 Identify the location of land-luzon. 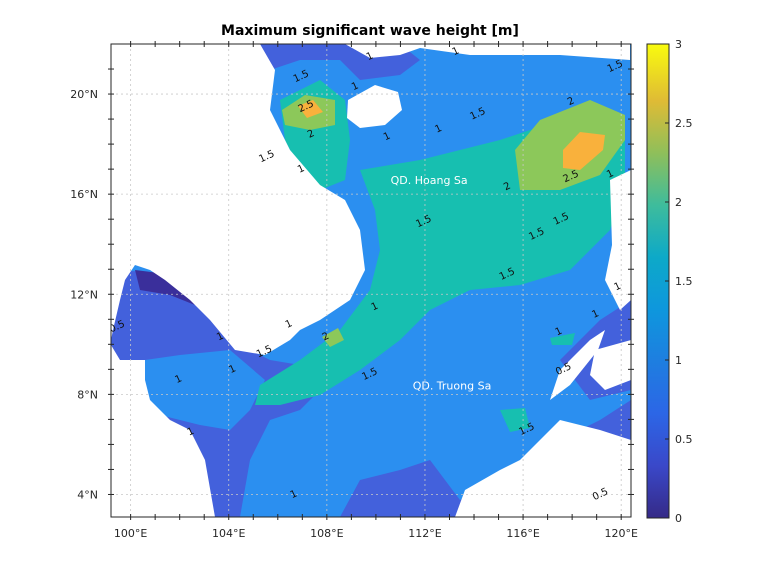
(618, 240).